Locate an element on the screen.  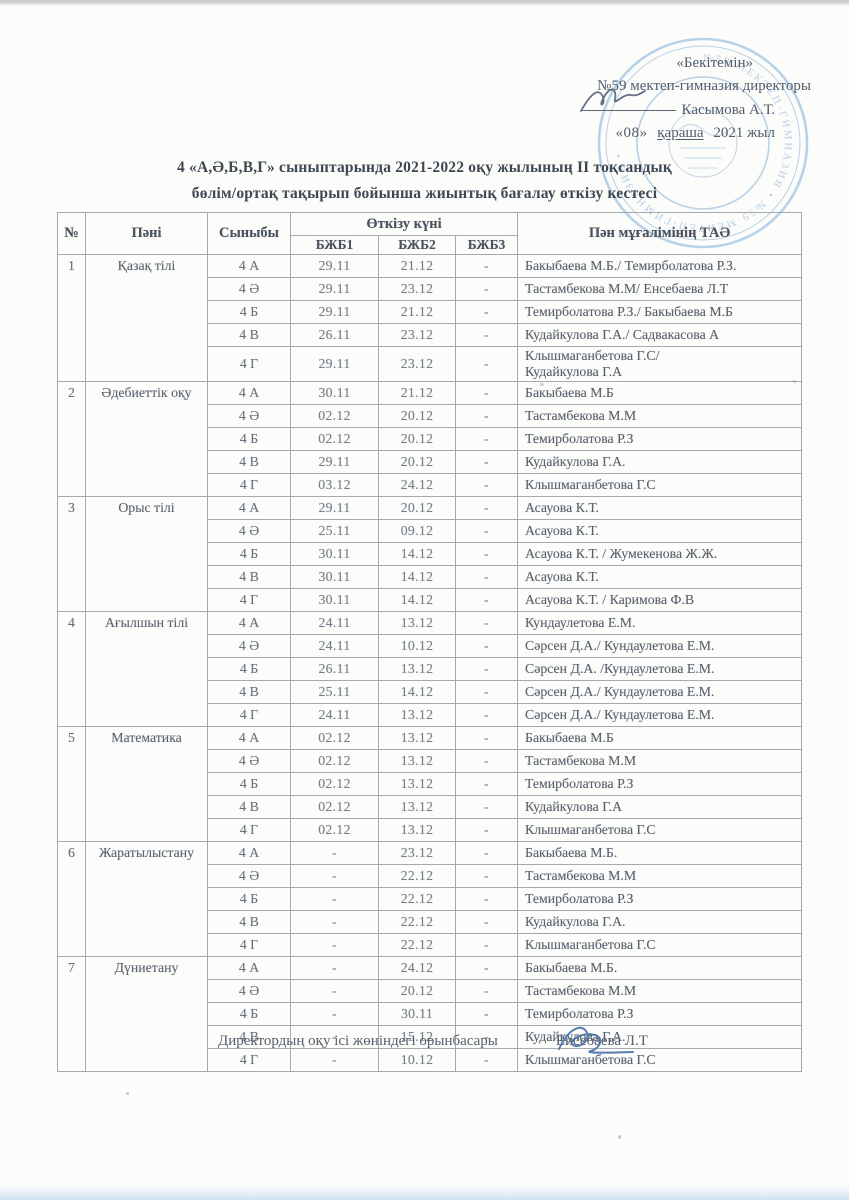
header-class: Сыныбы is located at coordinates (249, 233).